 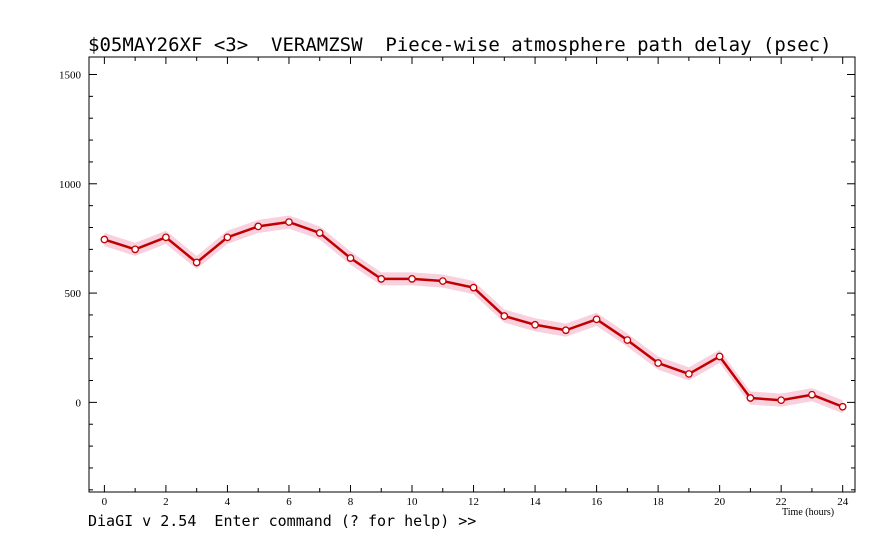 What do you see at coordinates (70, 75) in the screenshot?
I see `y-tick-label: 1500` at bounding box center [70, 75].